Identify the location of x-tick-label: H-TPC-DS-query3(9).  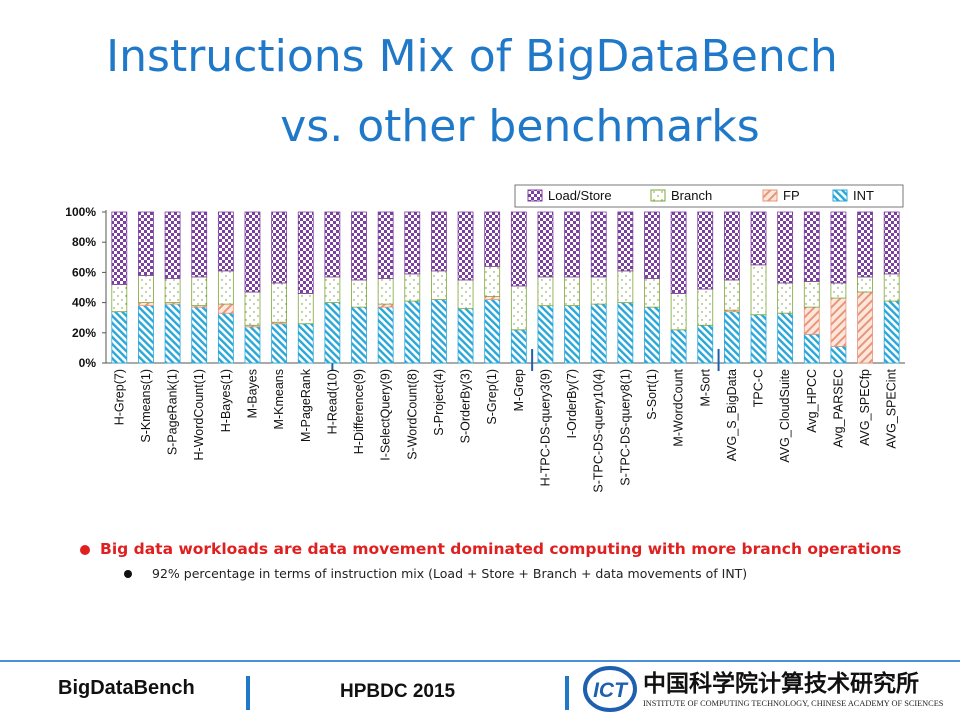
(545, 427).